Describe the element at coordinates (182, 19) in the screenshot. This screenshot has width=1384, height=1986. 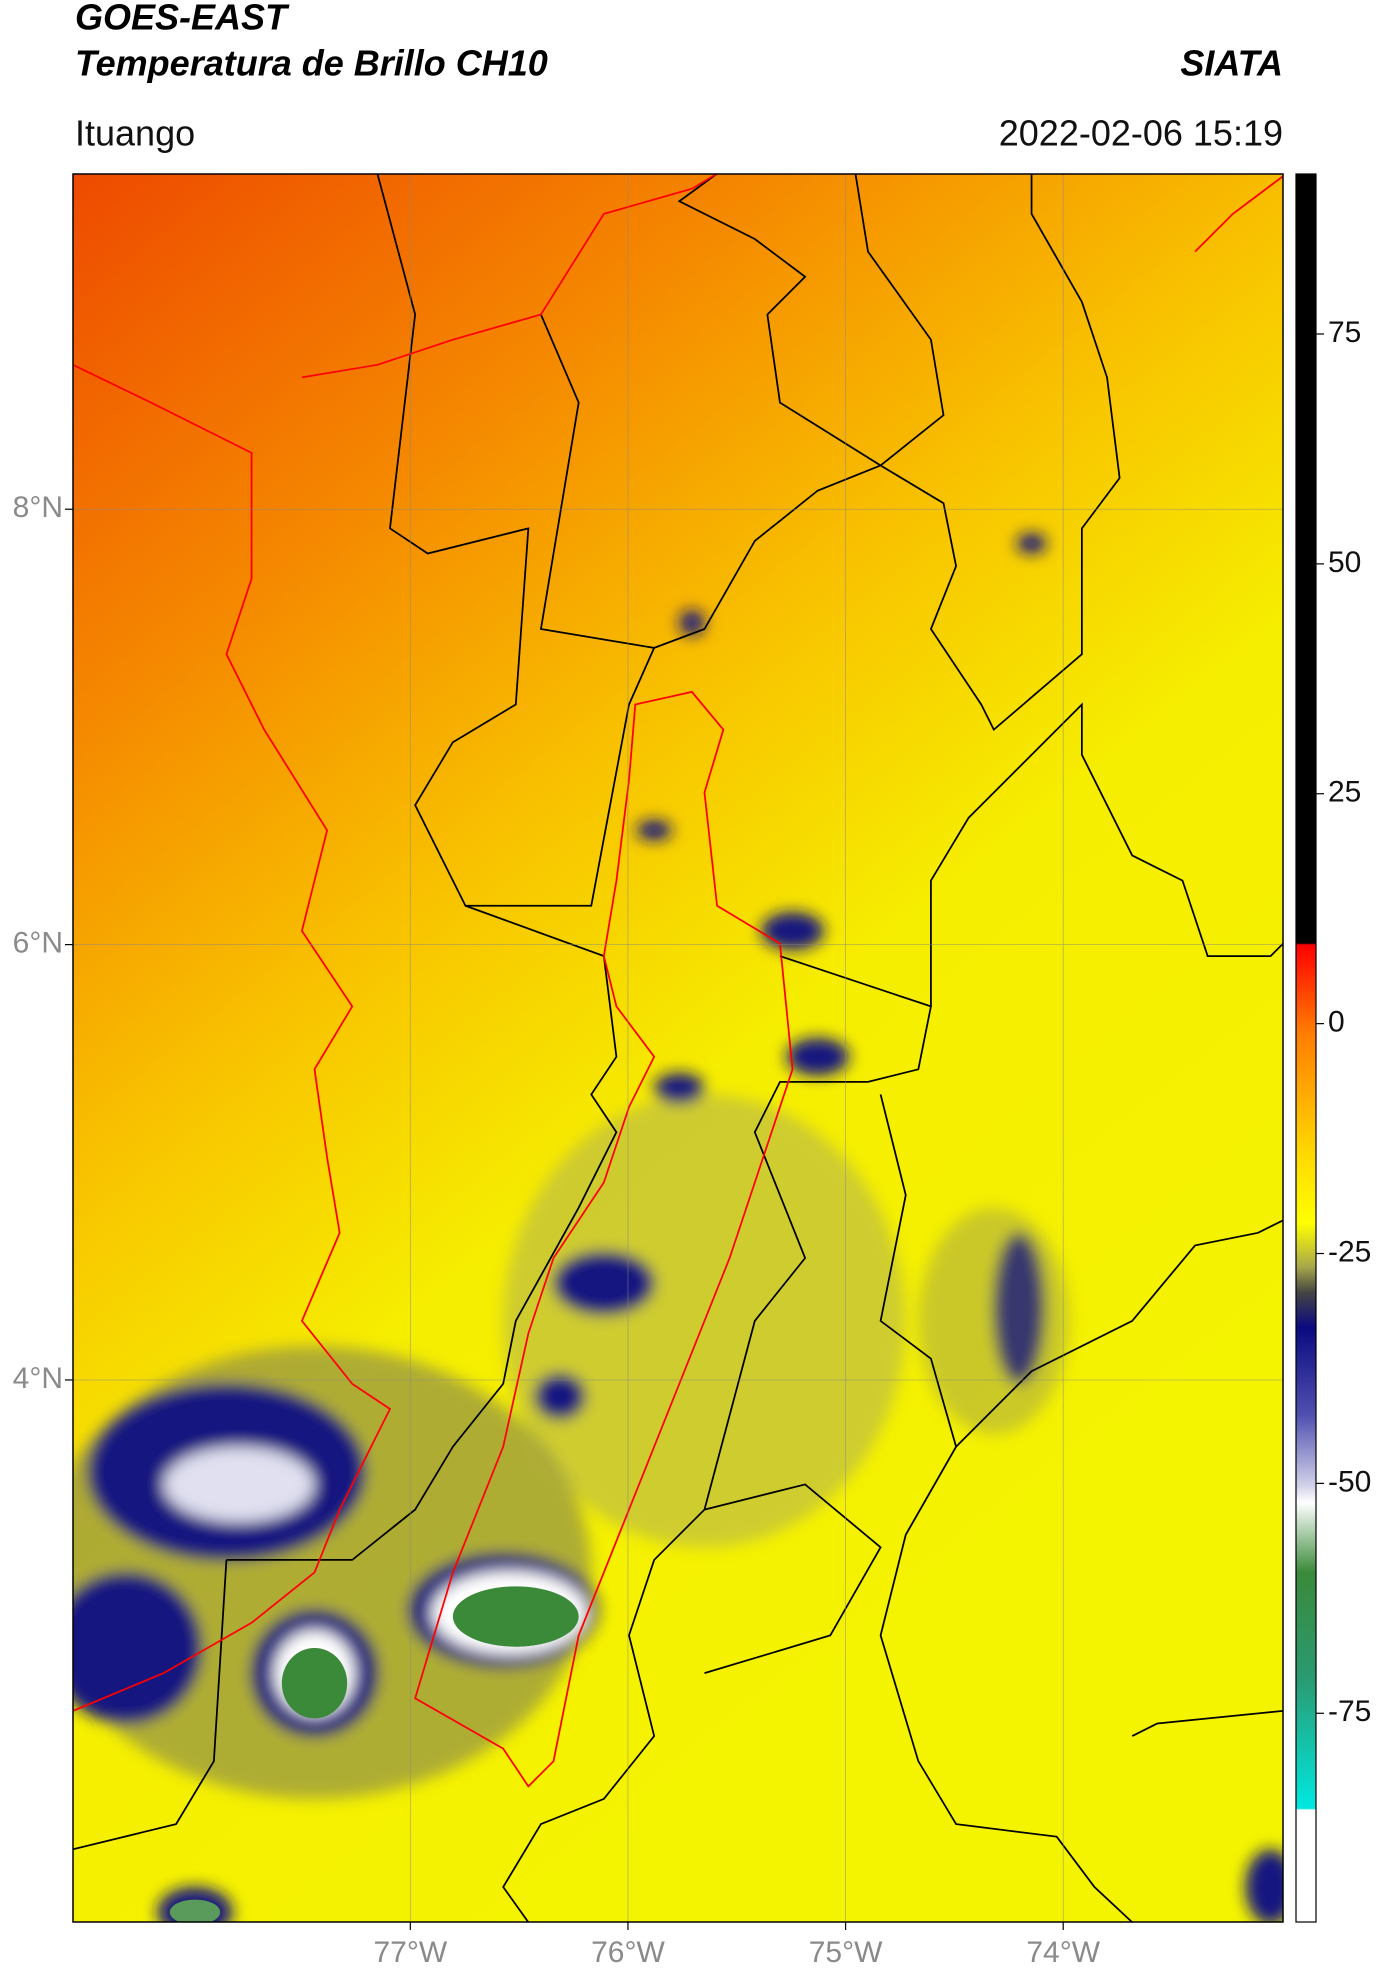
I see `title: GOES-EAST` at that location.